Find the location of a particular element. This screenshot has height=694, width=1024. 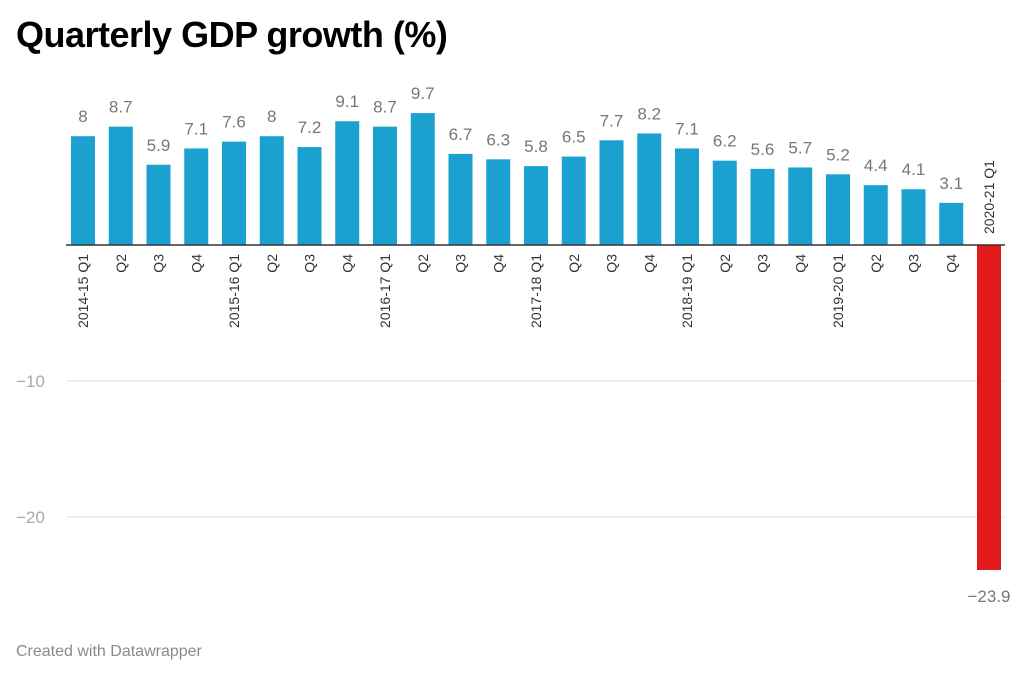

x-category-label: 2019-20 Q1 is located at coordinates (838, 291).